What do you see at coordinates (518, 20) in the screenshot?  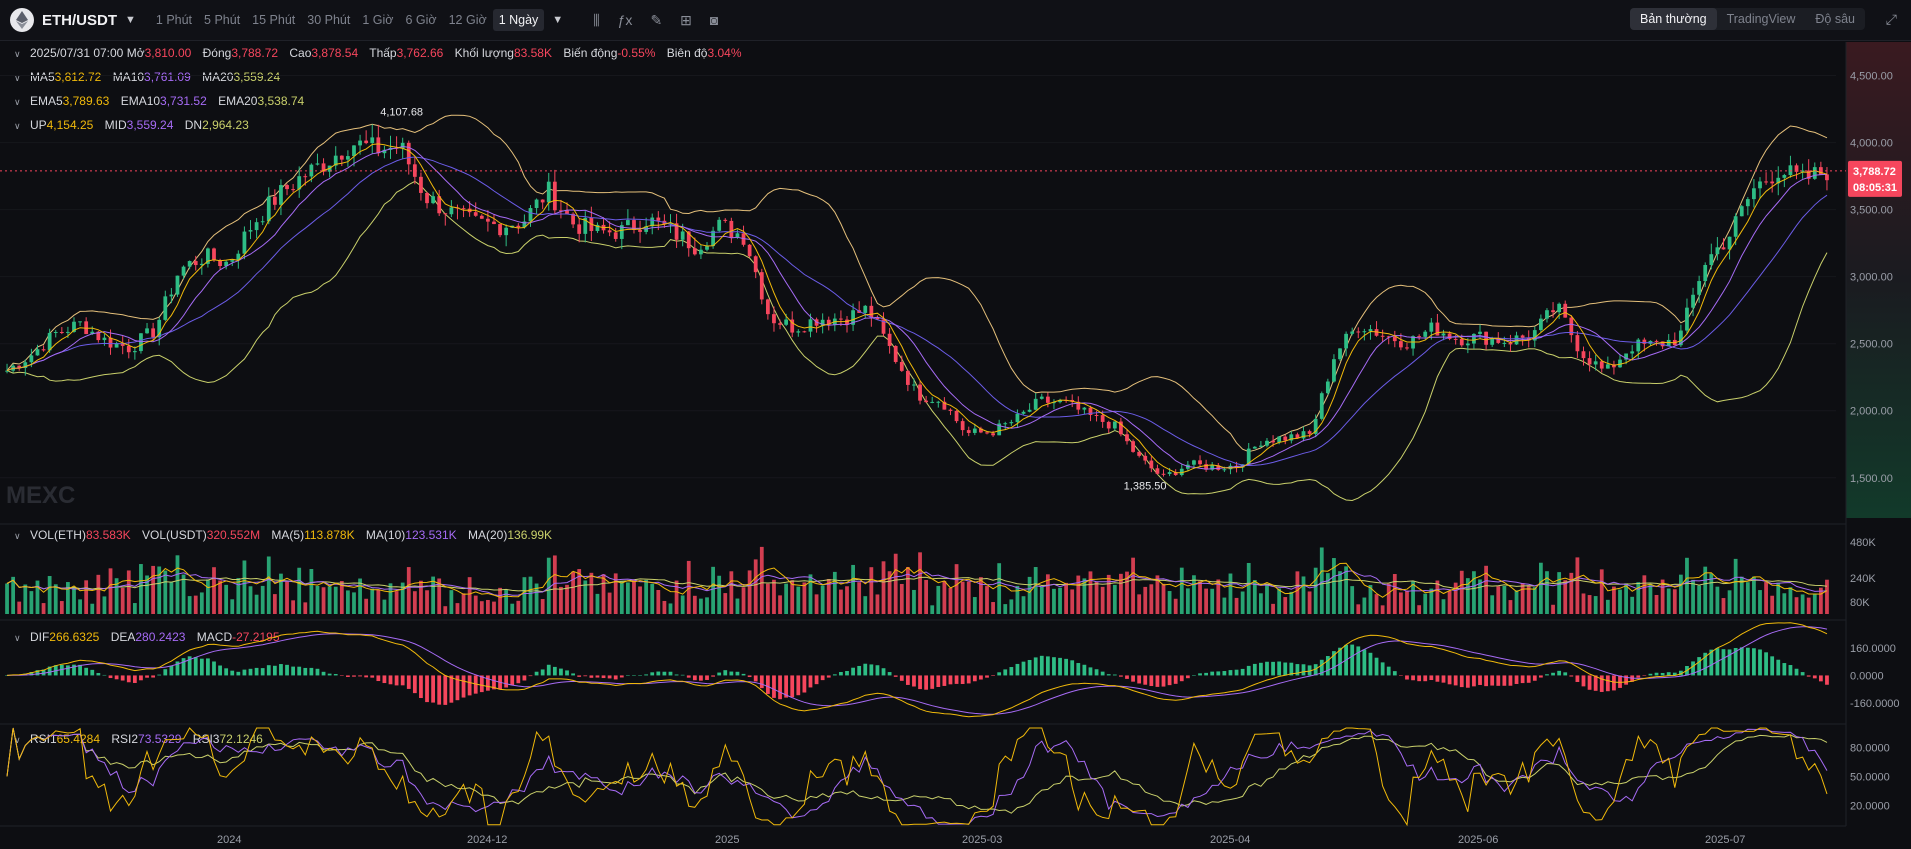 I see `timeframe-7: 1 Ngày` at bounding box center [518, 20].